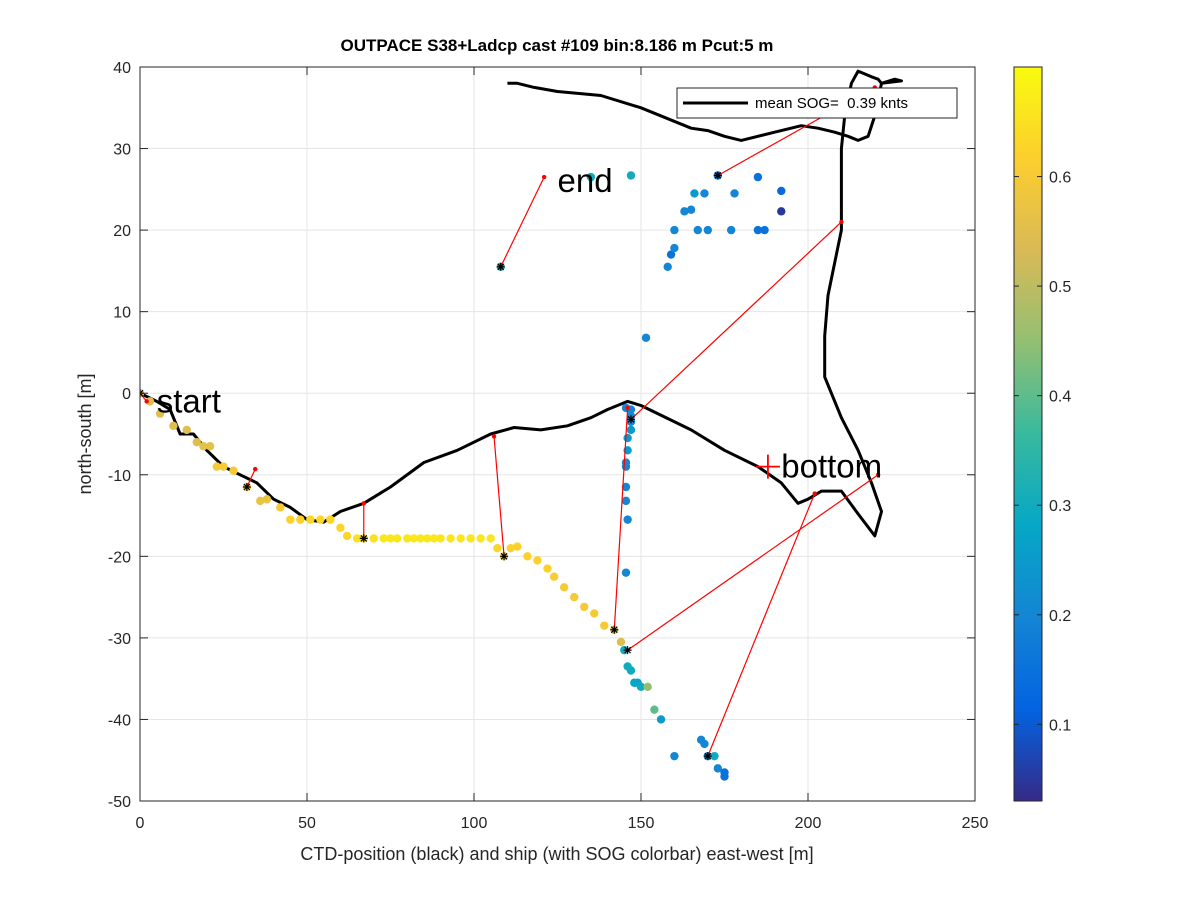 The height and width of the screenshot is (900, 1200). I want to click on x-tick-label-0: 0, so click(140, 823).